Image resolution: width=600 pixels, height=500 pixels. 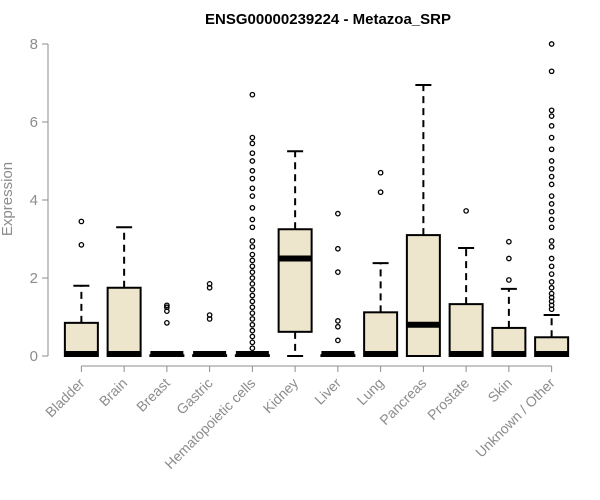 What do you see at coordinates (39, 200) in the screenshot?
I see `y-axis: 0 2 4 6 8` at bounding box center [39, 200].